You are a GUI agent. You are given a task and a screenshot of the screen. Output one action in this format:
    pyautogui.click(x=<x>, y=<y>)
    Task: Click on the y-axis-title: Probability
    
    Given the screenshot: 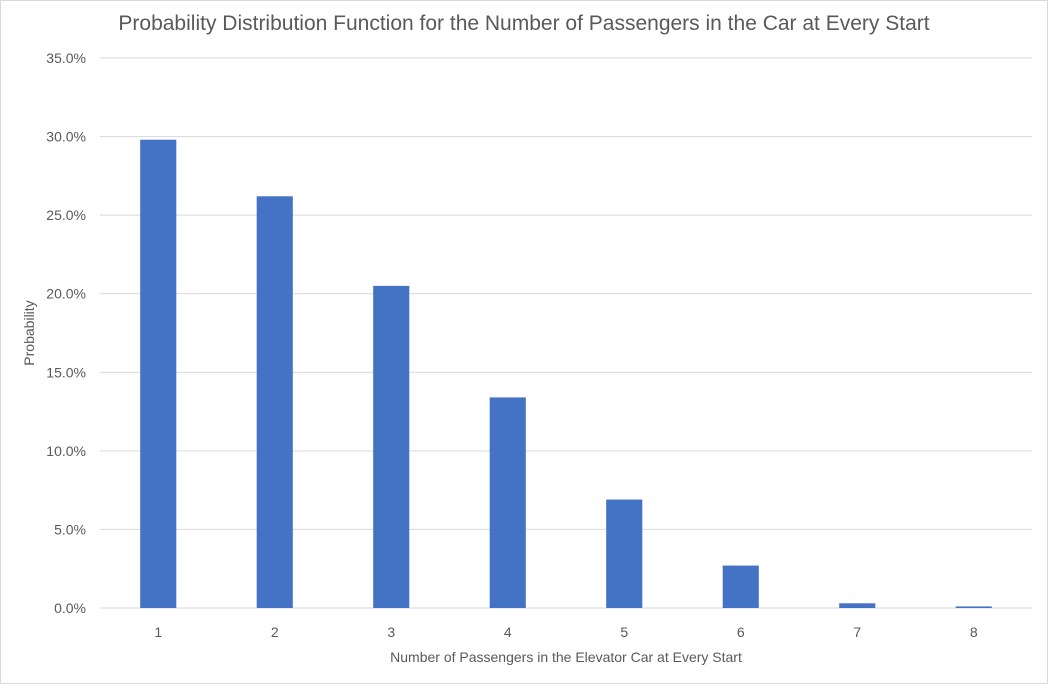 What is the action you would take?
    pyautogui.click(x=29, y=332)
    